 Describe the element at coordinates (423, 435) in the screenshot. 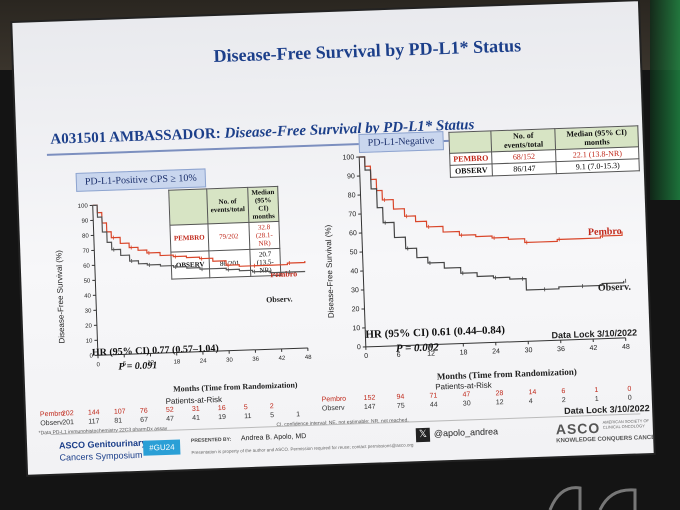

I see `x-logo-icon: 𝕏` at that location.